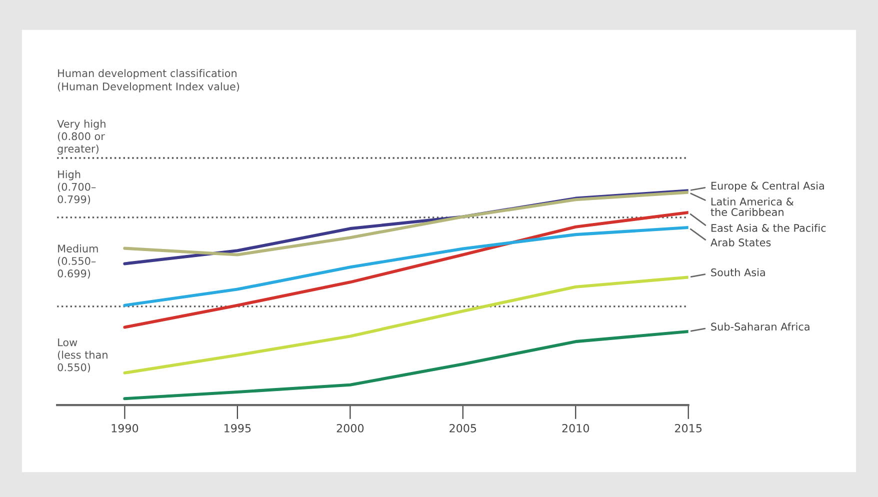  What do you see at coordinates (740, 242) in the screenshot?
I see `text: Arab States` at bounding box center [740, 242].